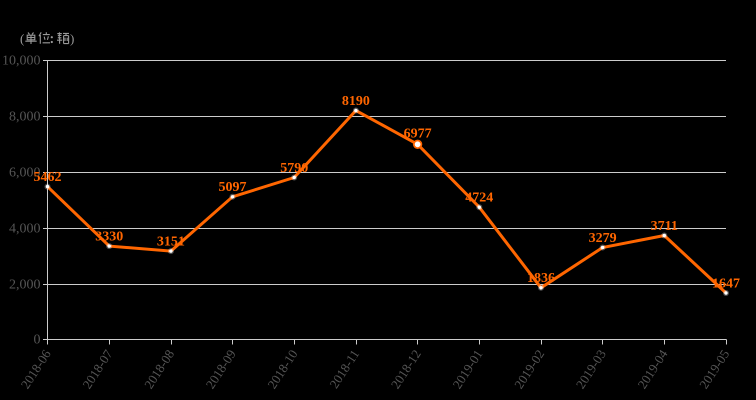  I want to click on svg-text: 6,000, so click(25, 173).